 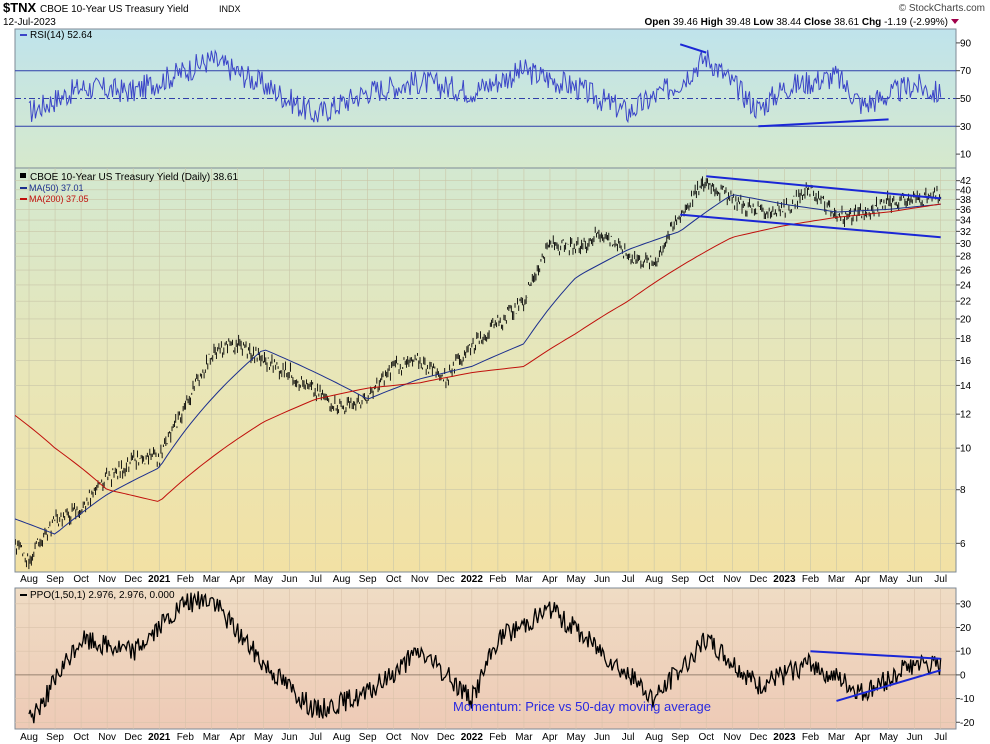 I want to click on ohlc-value: 38.61, so click(x=846, y=22).